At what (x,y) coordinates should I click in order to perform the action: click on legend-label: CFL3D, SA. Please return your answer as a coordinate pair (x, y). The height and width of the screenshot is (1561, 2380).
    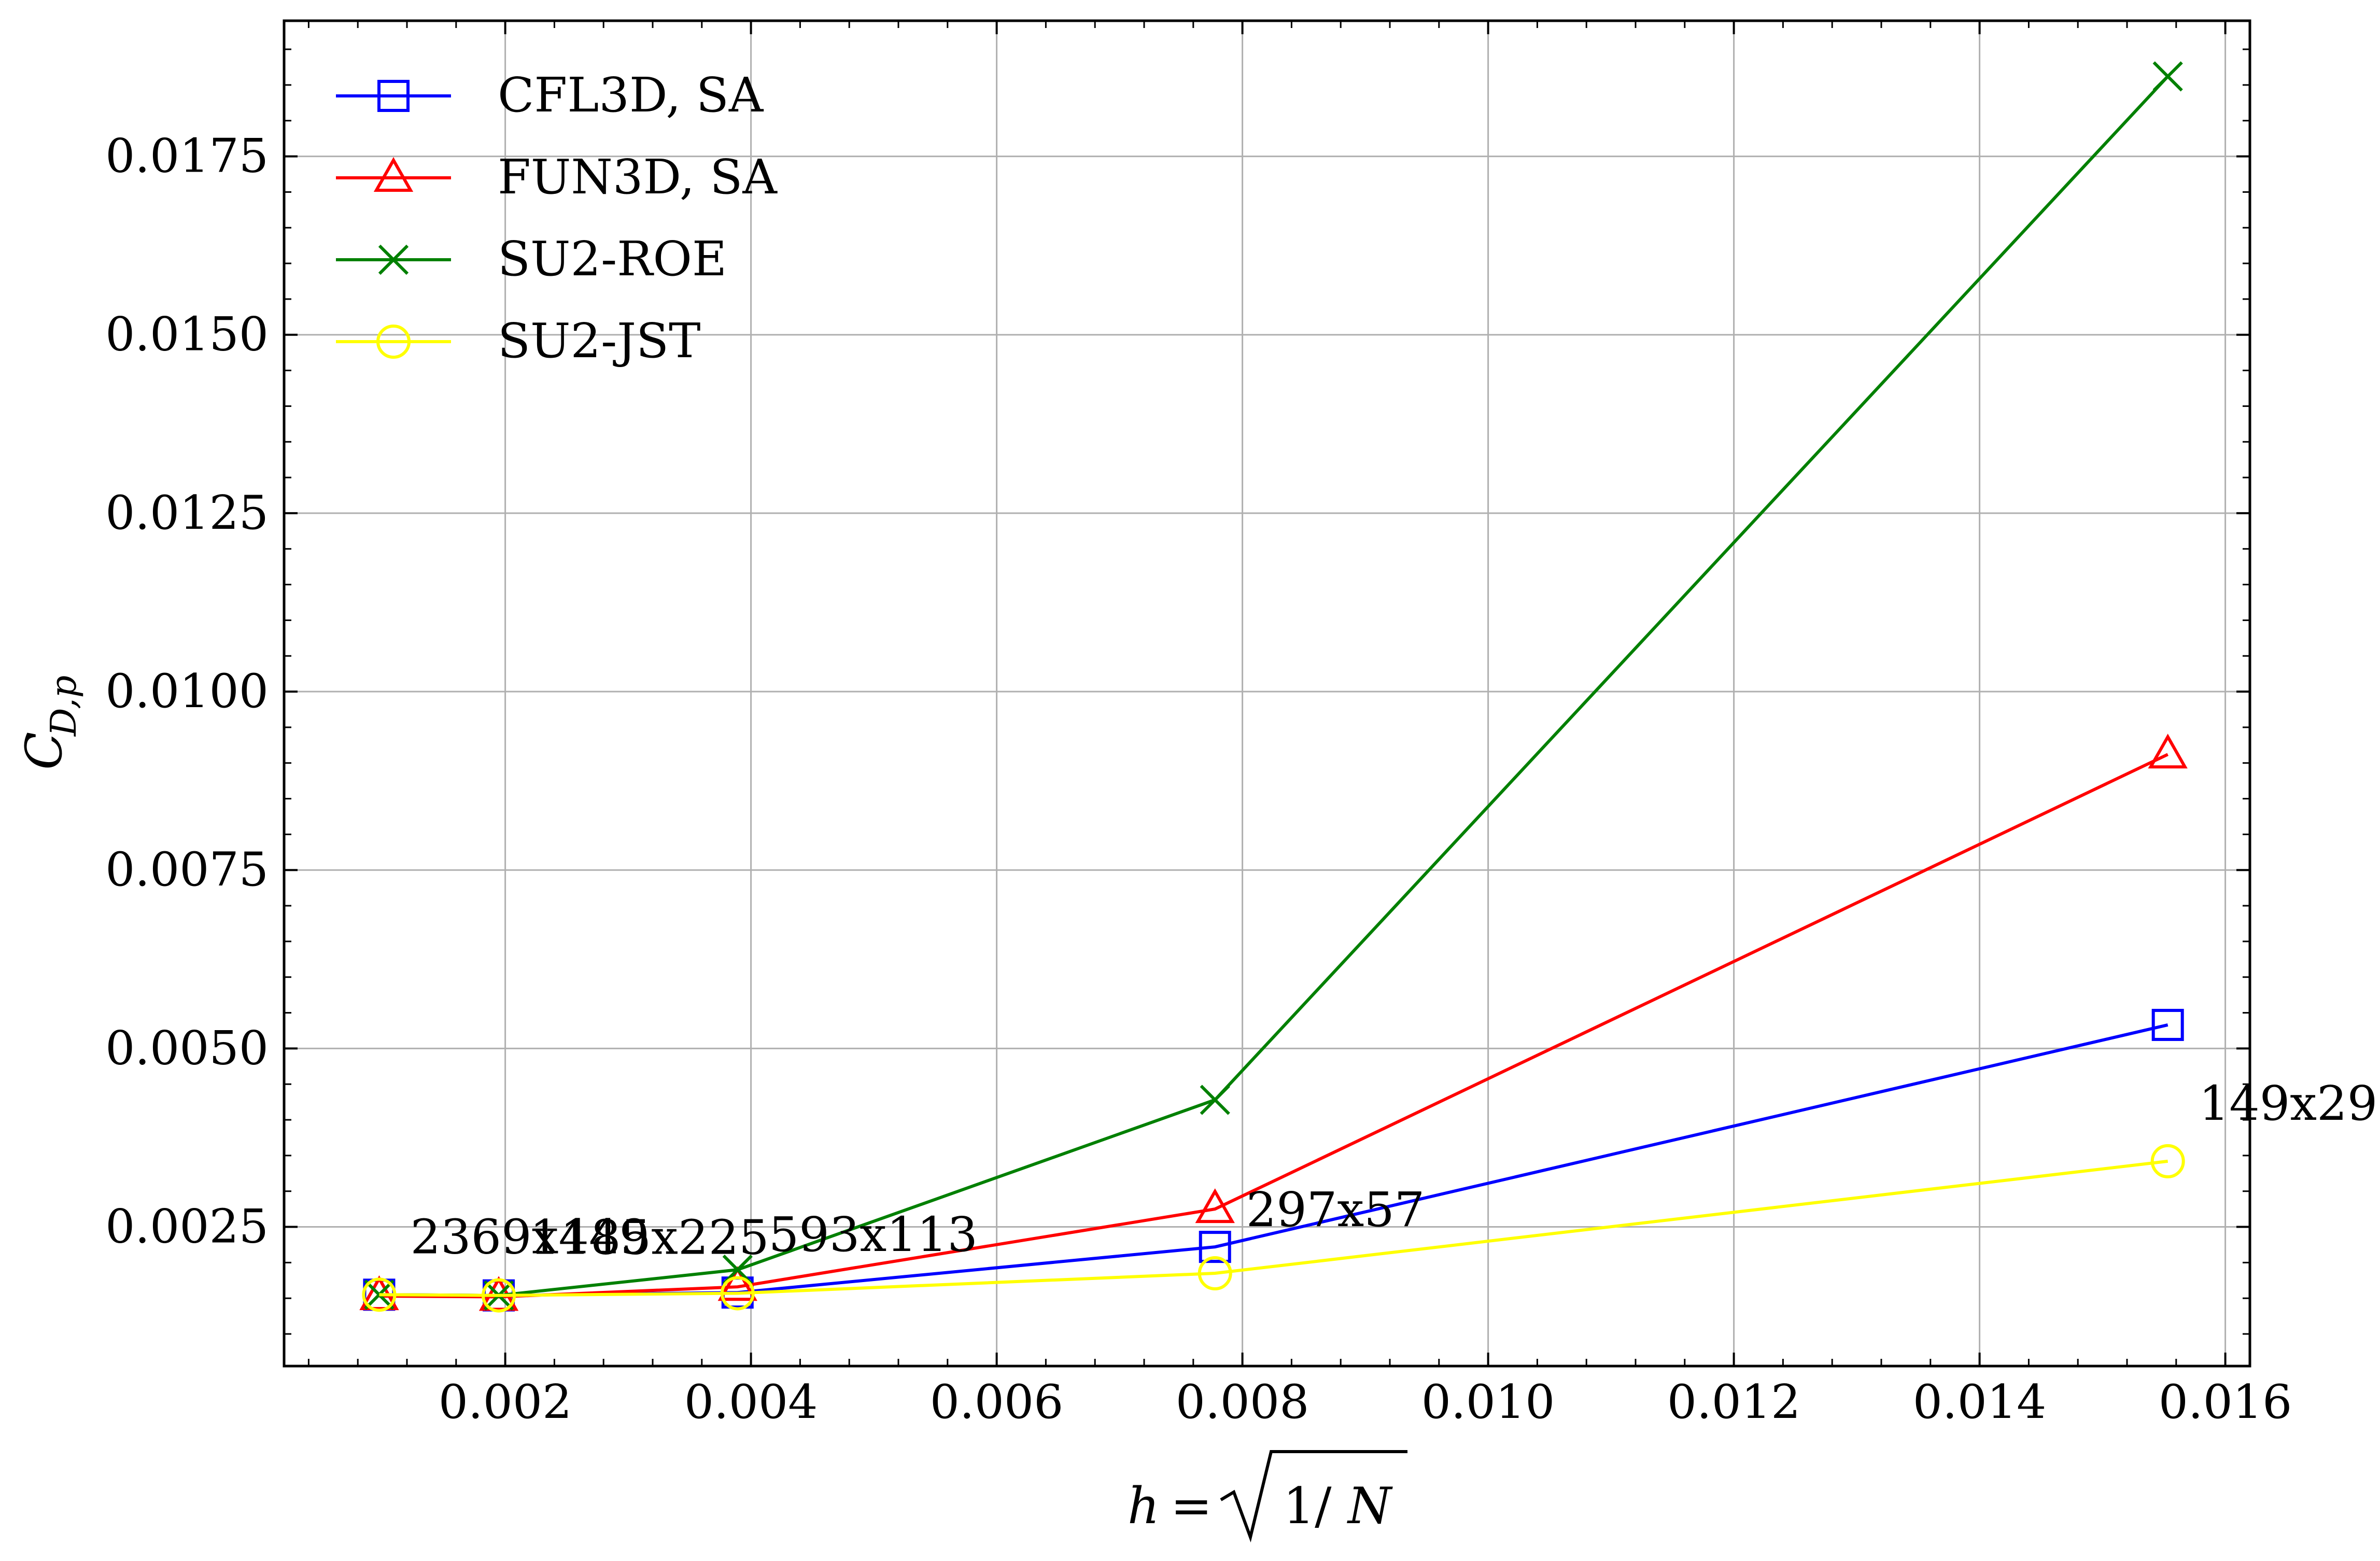
    Looking at the image, I should click on (631, 95).